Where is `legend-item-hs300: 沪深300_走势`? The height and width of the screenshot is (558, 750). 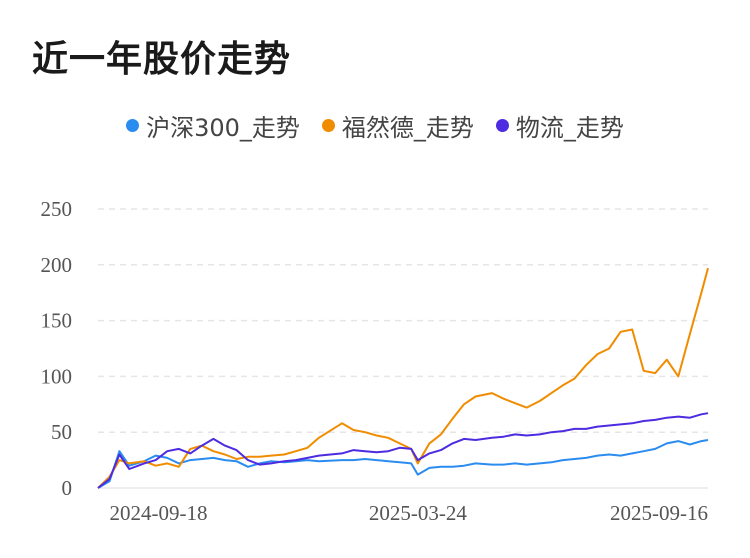 legend-item-hs300: 沪深300_走势 is located at coordinates (213, 125).